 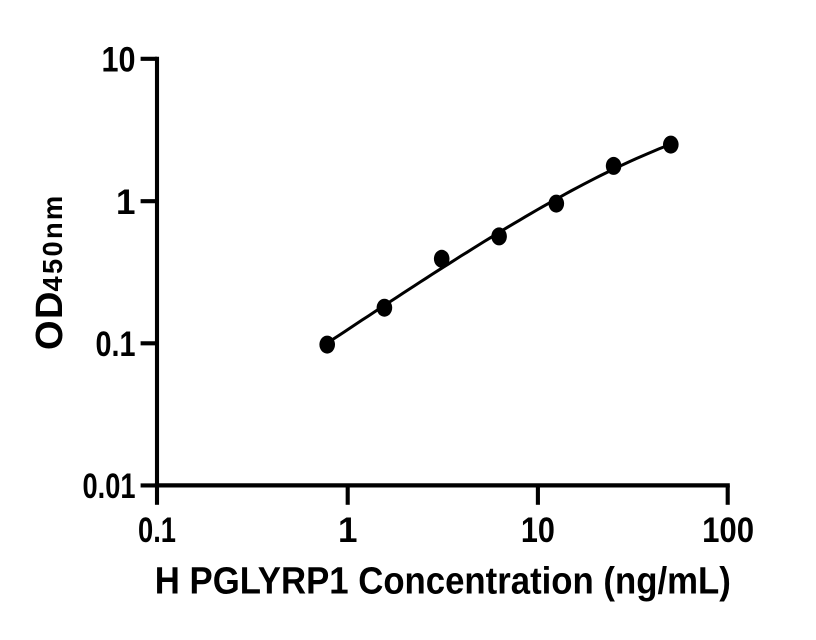 I want to click on svg-text: 100, so click(x=728, y=530).